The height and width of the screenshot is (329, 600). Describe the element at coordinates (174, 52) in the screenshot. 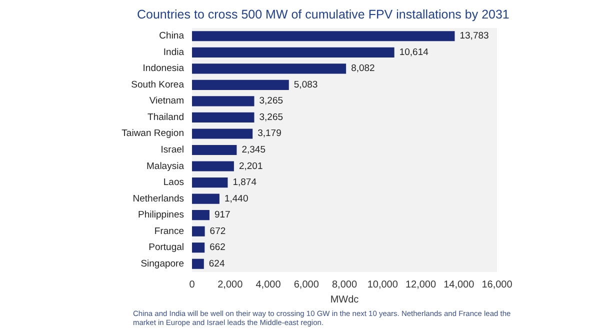

I see `y-tick-label: India` at that location.